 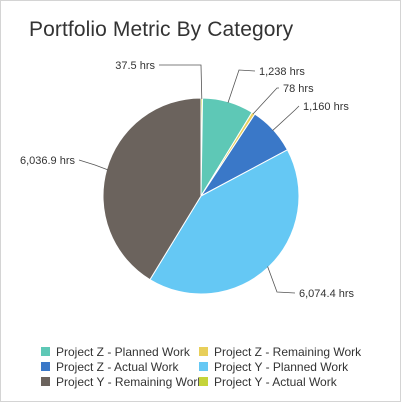 I want to click on legend-item: Project Y - Planned Work, so click(x=273, y=367).